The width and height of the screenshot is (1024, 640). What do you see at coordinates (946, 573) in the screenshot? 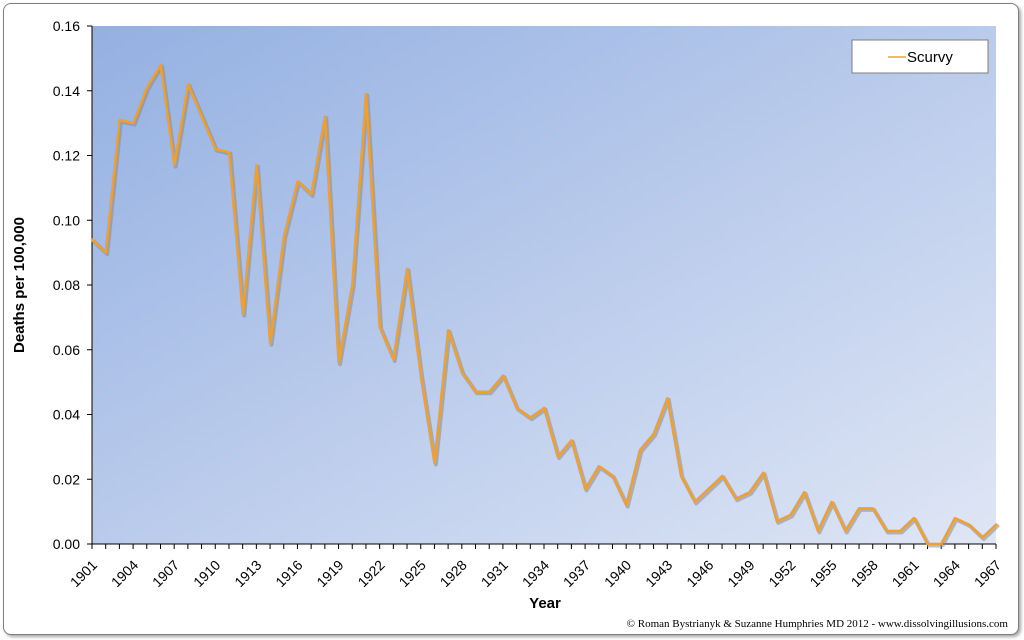
I see `x-tick-label: 1964` at bounding box center [946, 573].